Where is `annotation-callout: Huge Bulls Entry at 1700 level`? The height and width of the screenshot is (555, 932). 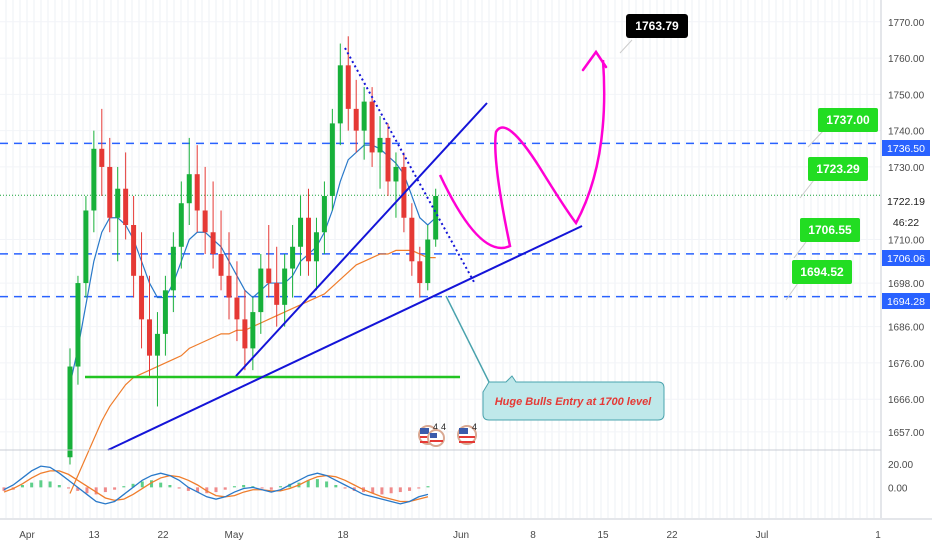 annotation-callout: Huge Bulls Entry at 1700 level is located at coordinates (573, 398).